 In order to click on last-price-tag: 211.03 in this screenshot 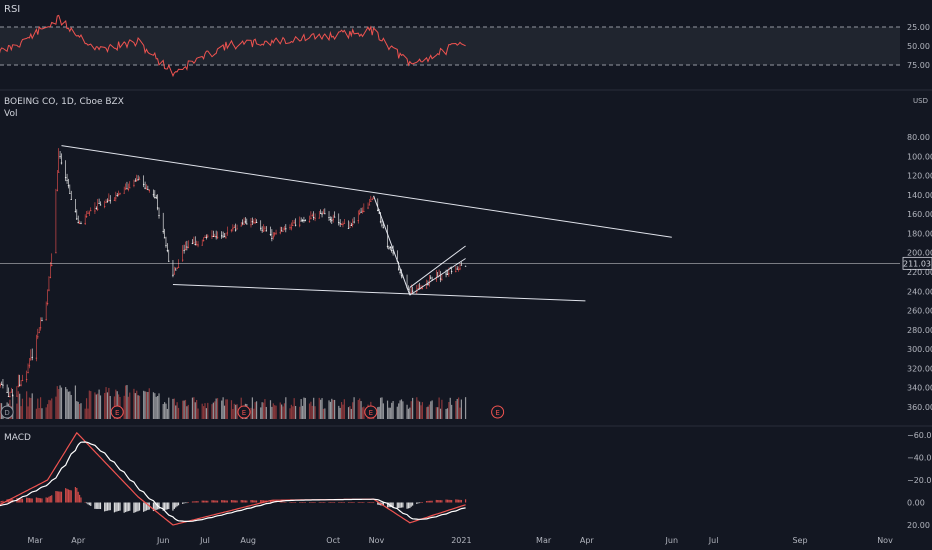, I will do `click(917, 263)`.